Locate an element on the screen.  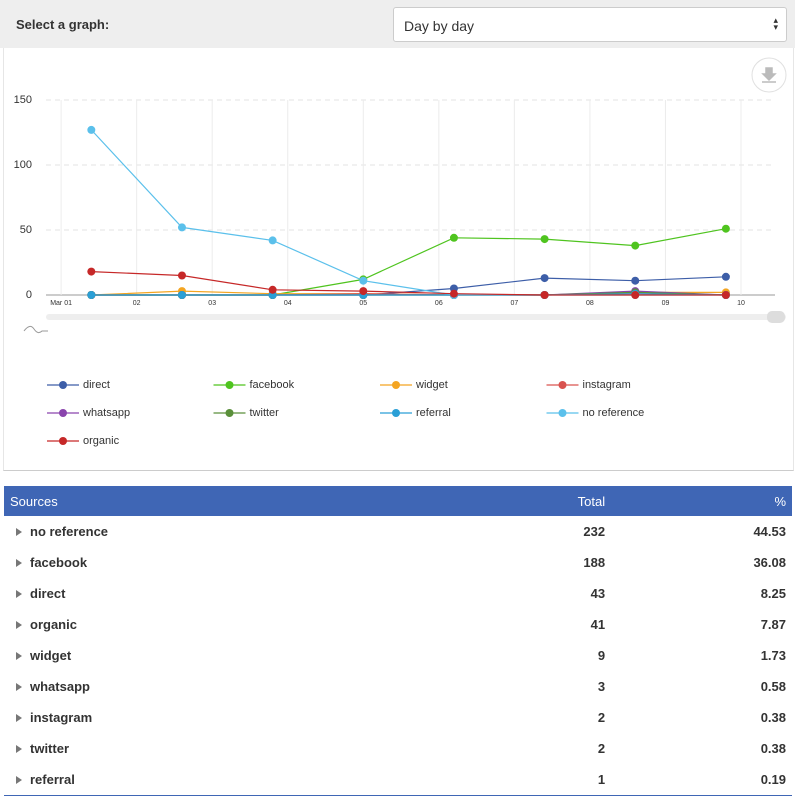
table-cell: no reference is located at coordinates (227, 531).